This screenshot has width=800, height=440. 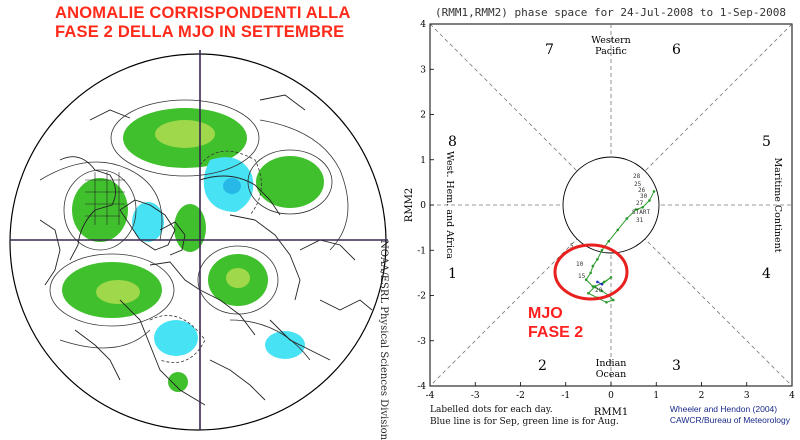 I want to click on positive-anomaly-south, so click(x=178, y=382).